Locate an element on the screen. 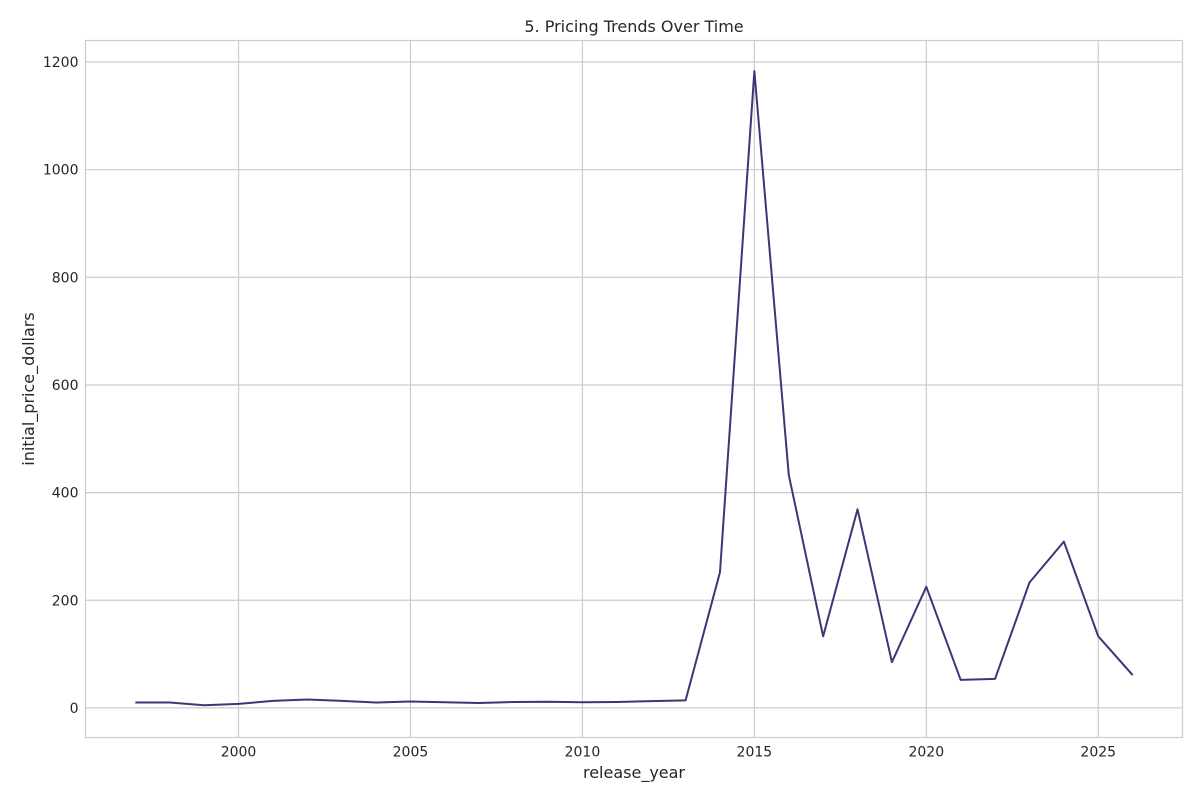 The image size is (1200, 800). x-tick-label: 2000 is located at coordinates (239, 753).